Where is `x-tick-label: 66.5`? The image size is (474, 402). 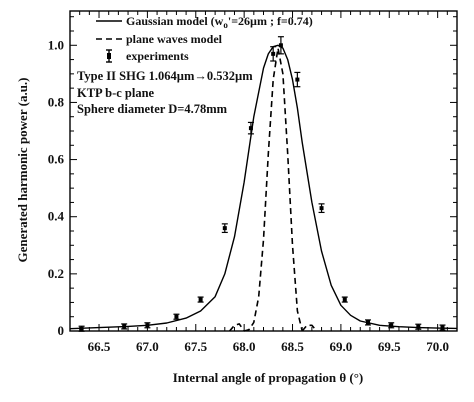 x-tick-label: 66.5 is located at coordinates (99, 346).